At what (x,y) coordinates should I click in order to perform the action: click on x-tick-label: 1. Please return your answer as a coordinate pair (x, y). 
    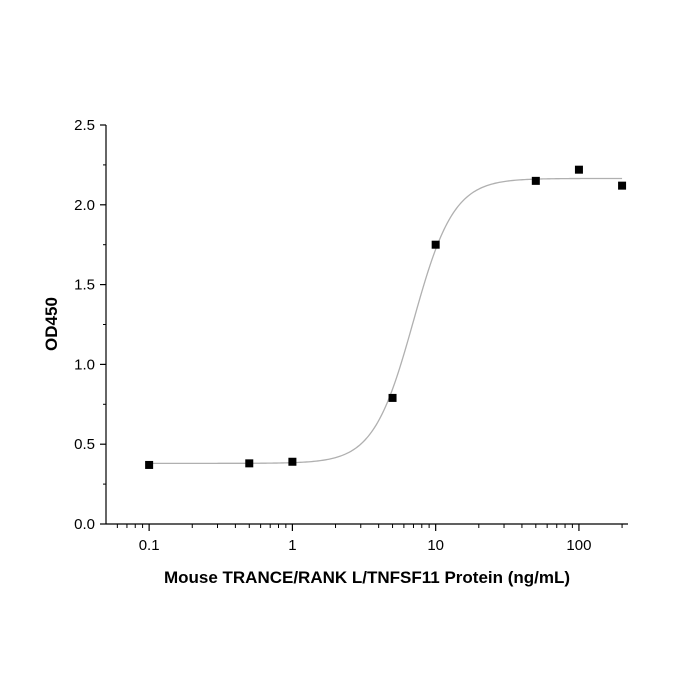
    Looking at the image, I should click on (292, 545).